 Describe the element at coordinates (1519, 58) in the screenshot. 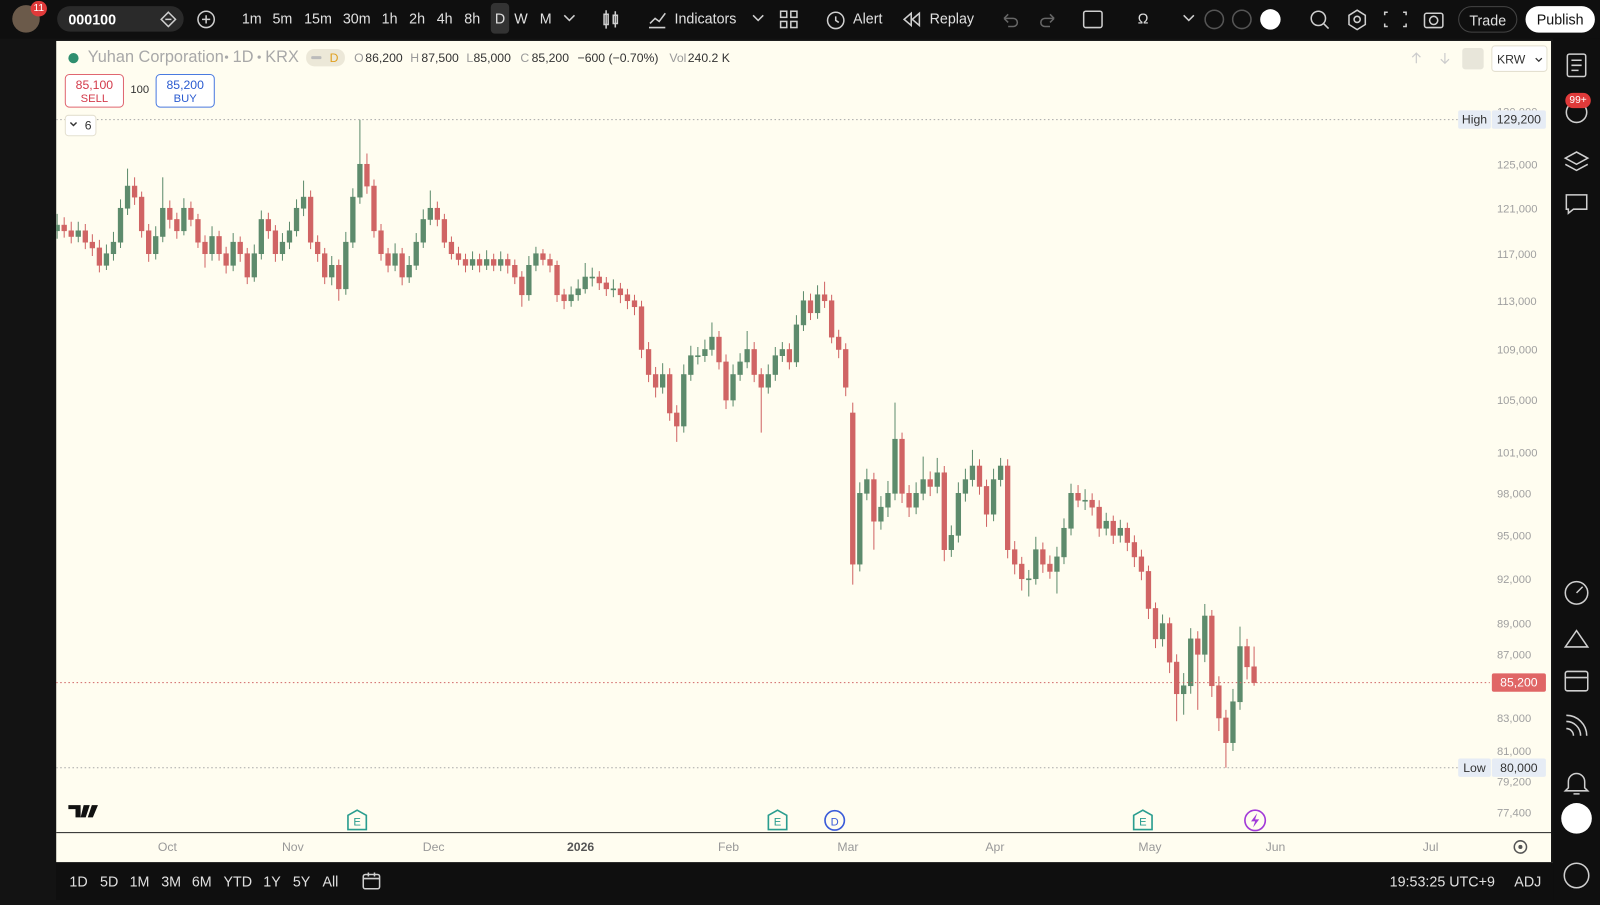

I see `currency-button` at that location.